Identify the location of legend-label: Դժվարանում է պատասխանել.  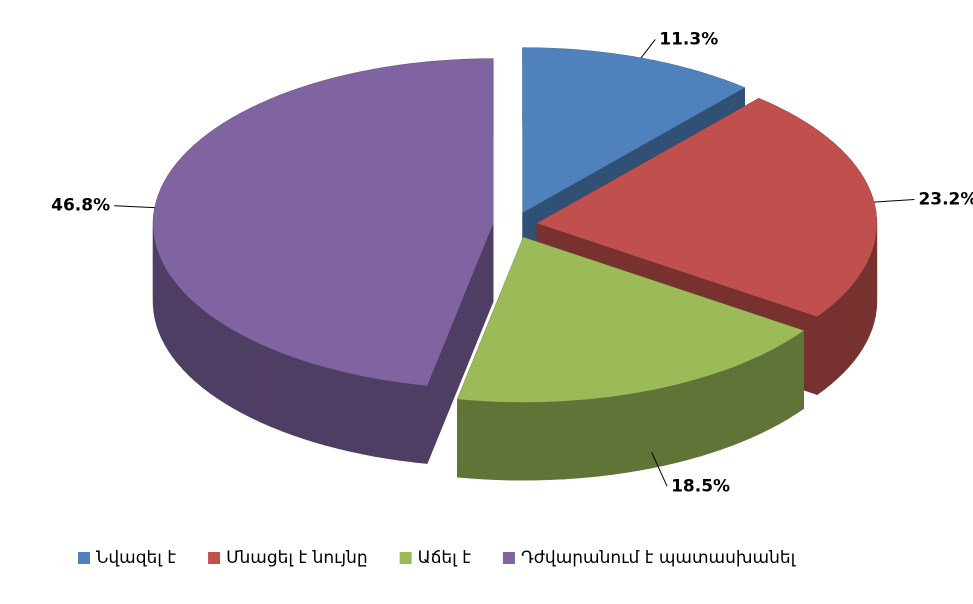
(659, 558).